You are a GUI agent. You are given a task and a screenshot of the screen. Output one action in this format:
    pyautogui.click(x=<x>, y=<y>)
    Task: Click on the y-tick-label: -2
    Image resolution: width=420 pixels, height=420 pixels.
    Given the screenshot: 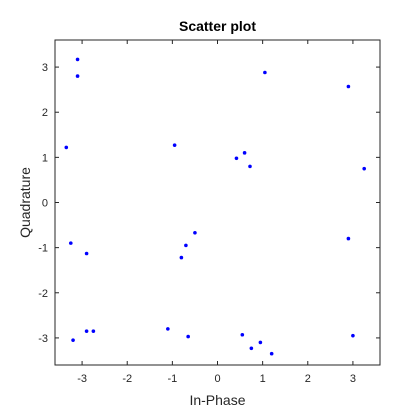 What is the action you would take?
    pyautogui.click(x=43, y=294)
    